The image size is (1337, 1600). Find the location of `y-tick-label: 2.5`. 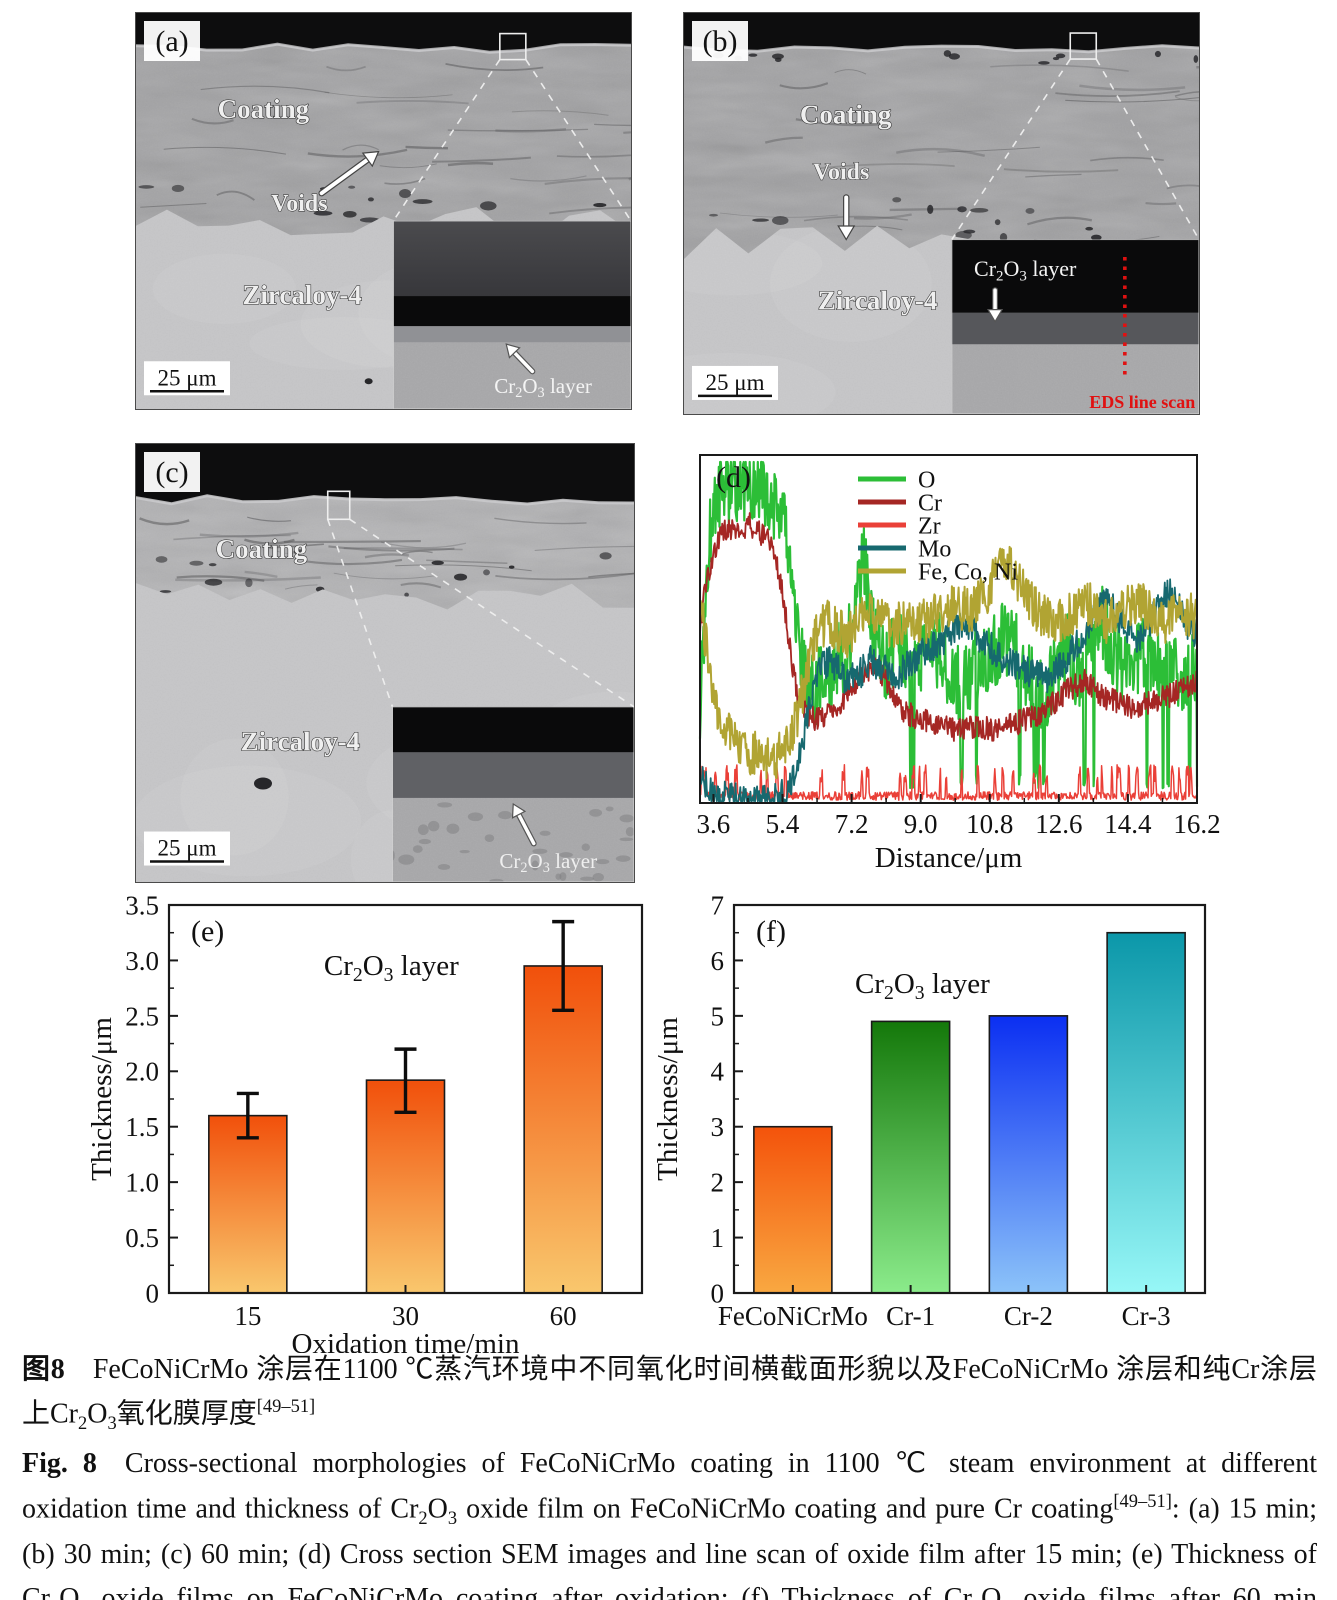

y-tick-label: 2.5 is located at coordinates (142, 1016).